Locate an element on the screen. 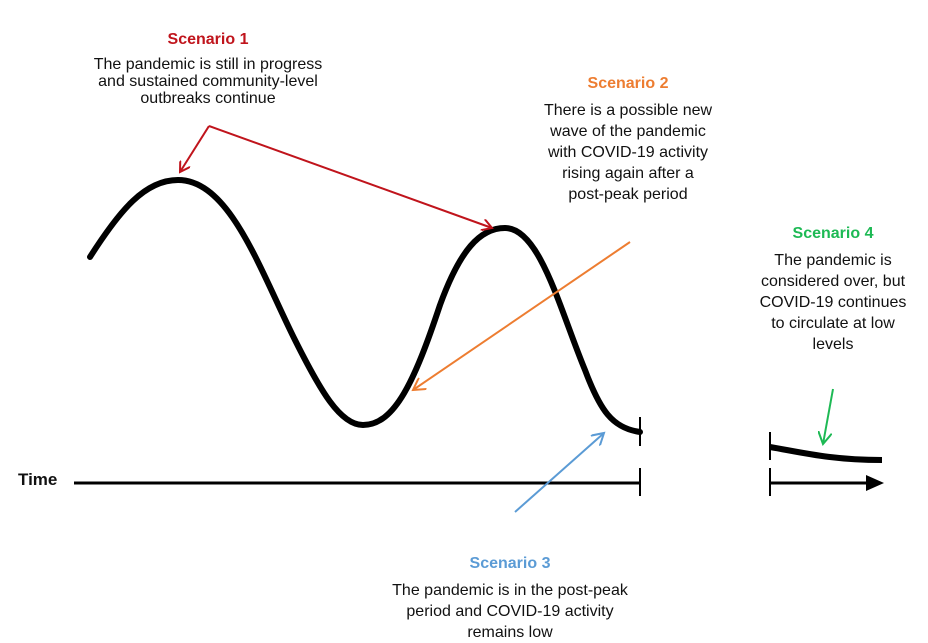 The image size is (928, 643). scenario-2-line: with COVID-19 activity is located at coordinates (628, 152).